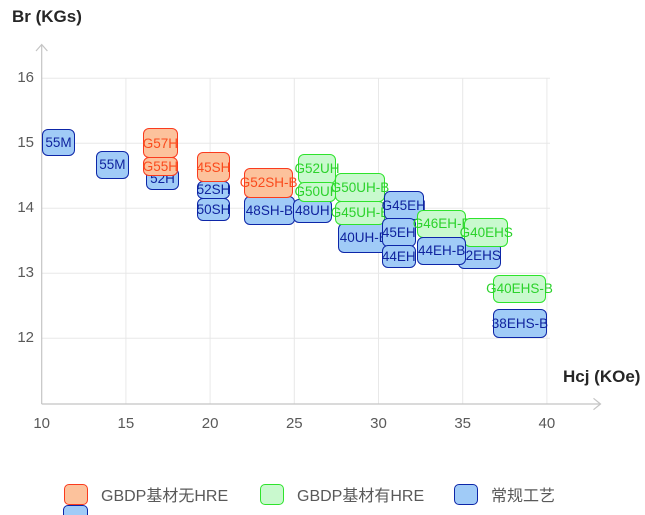 This screenshot has width=645, height=515. I want to click on y-tick-label: 14, so click(25, 208).